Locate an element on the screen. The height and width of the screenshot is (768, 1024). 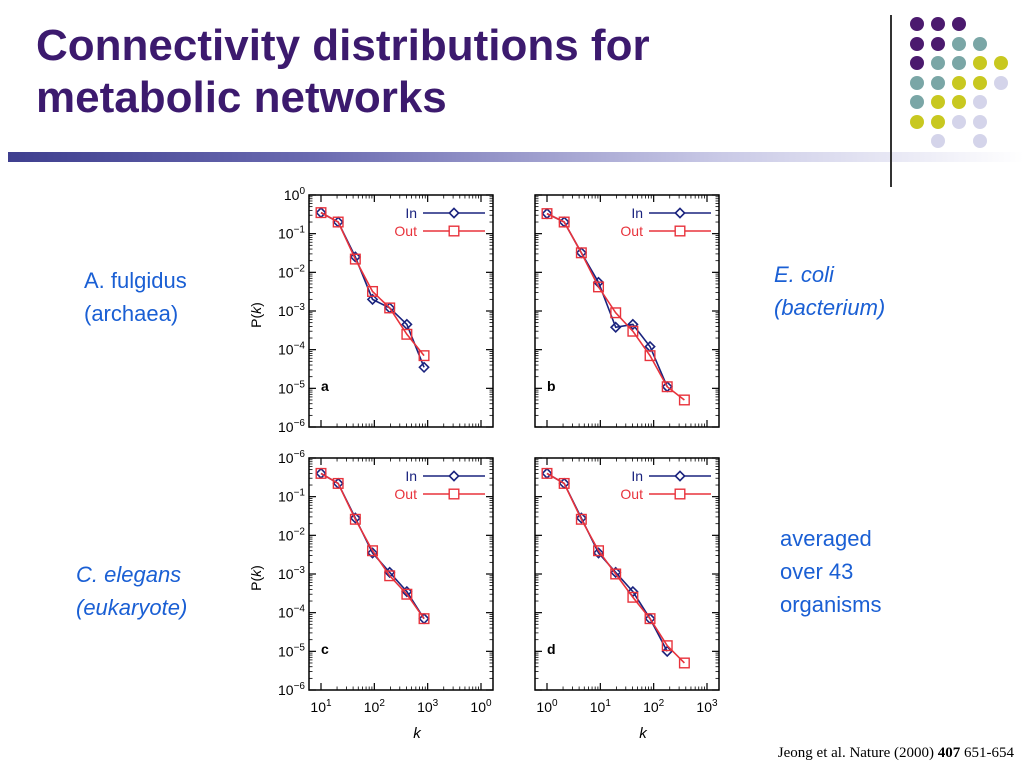
label-d-line-3: organisms is located at coordinates (831, 604).